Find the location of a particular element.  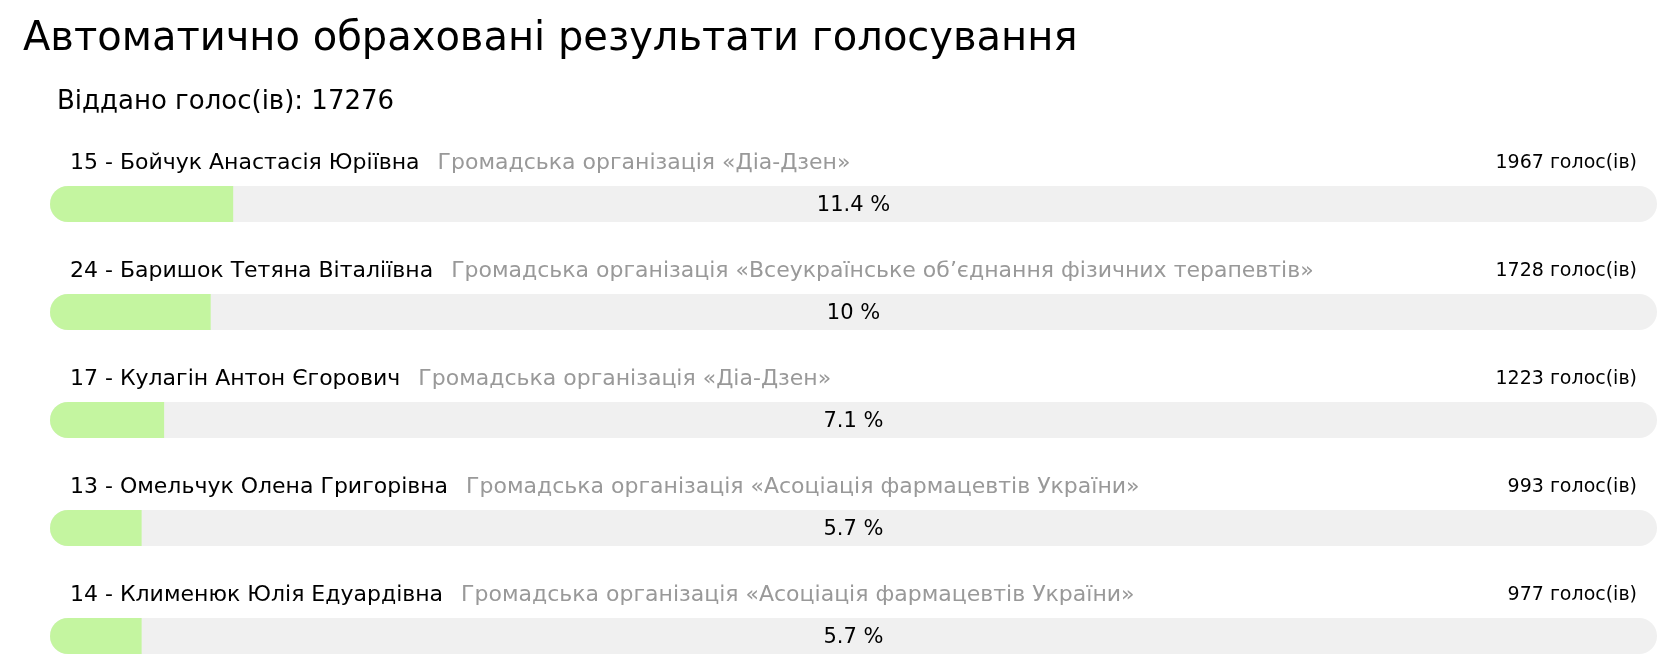

data-label: 11.4 % is located at coordinates (853, 204).